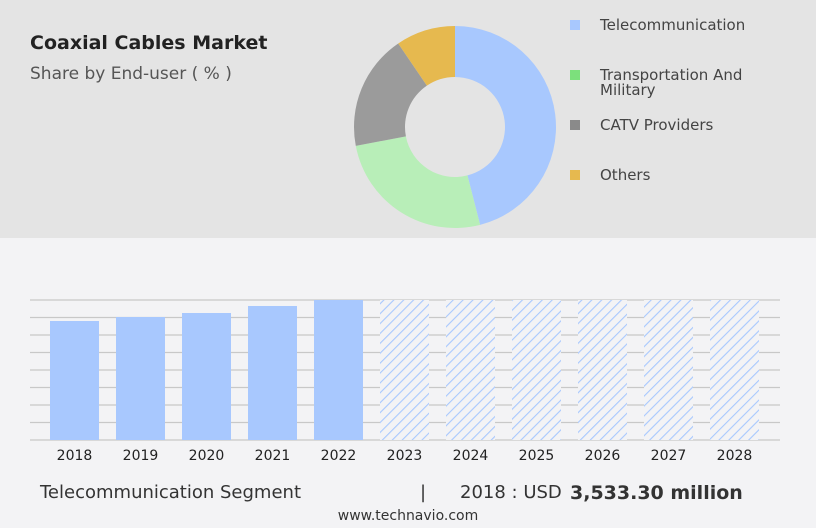  Describe the element at coordinates (207, 456) in the screenshot. I see `x-tick-label: 2020` at that location.